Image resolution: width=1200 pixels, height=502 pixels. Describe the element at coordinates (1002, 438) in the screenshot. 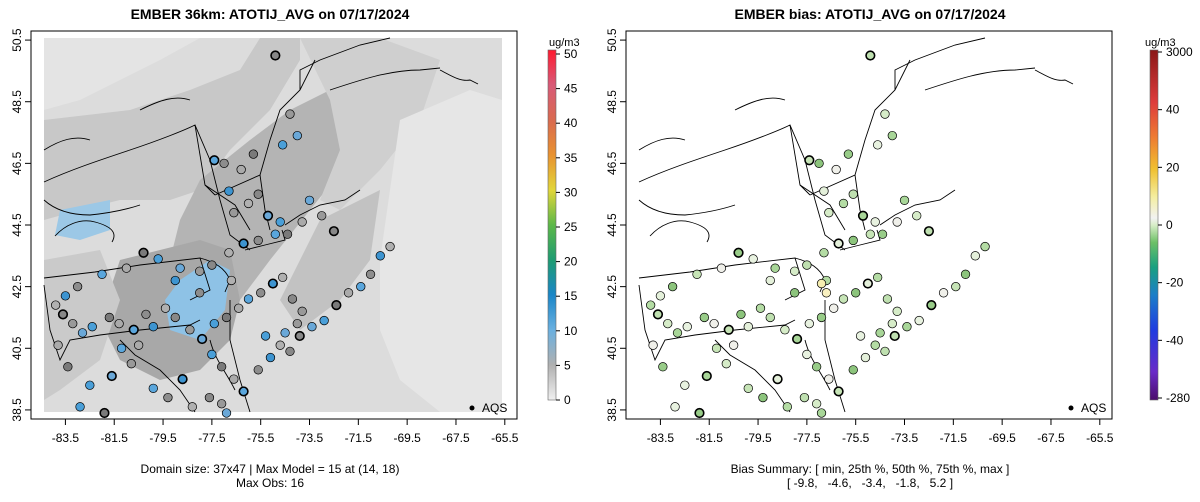

I see `right-x-tick-label: -69.5` at that location.